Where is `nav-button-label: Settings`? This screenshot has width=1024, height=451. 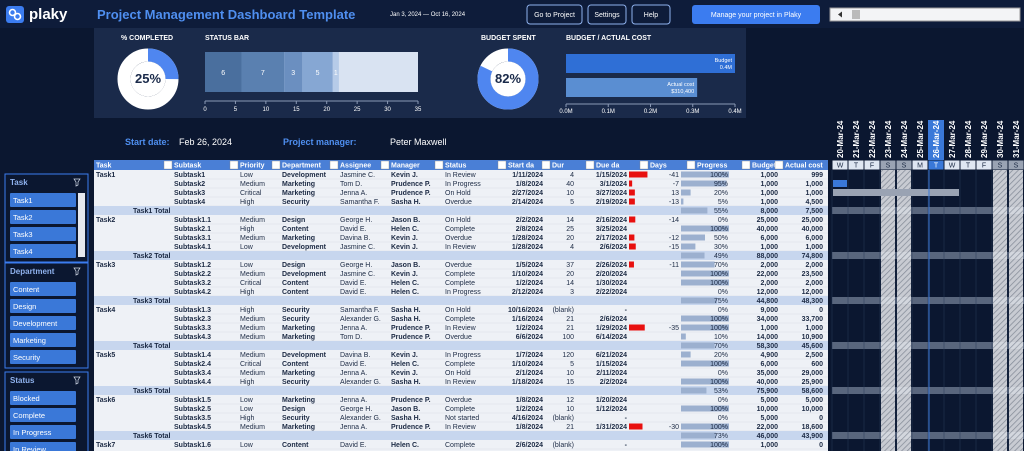
nav-button-label: Settings is located at coordinates (607, 15).